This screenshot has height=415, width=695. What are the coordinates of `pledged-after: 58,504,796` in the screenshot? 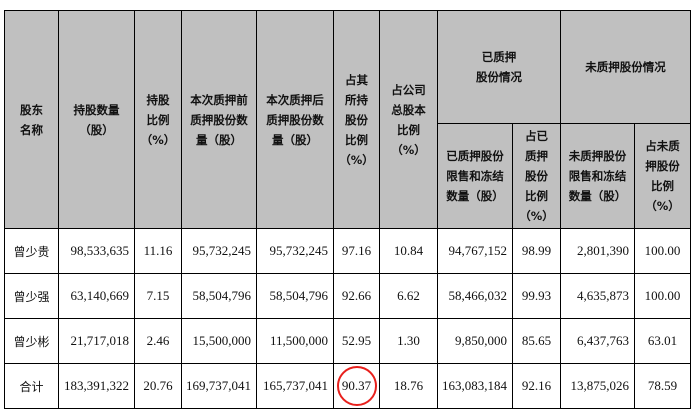 It's located at (295, 296).